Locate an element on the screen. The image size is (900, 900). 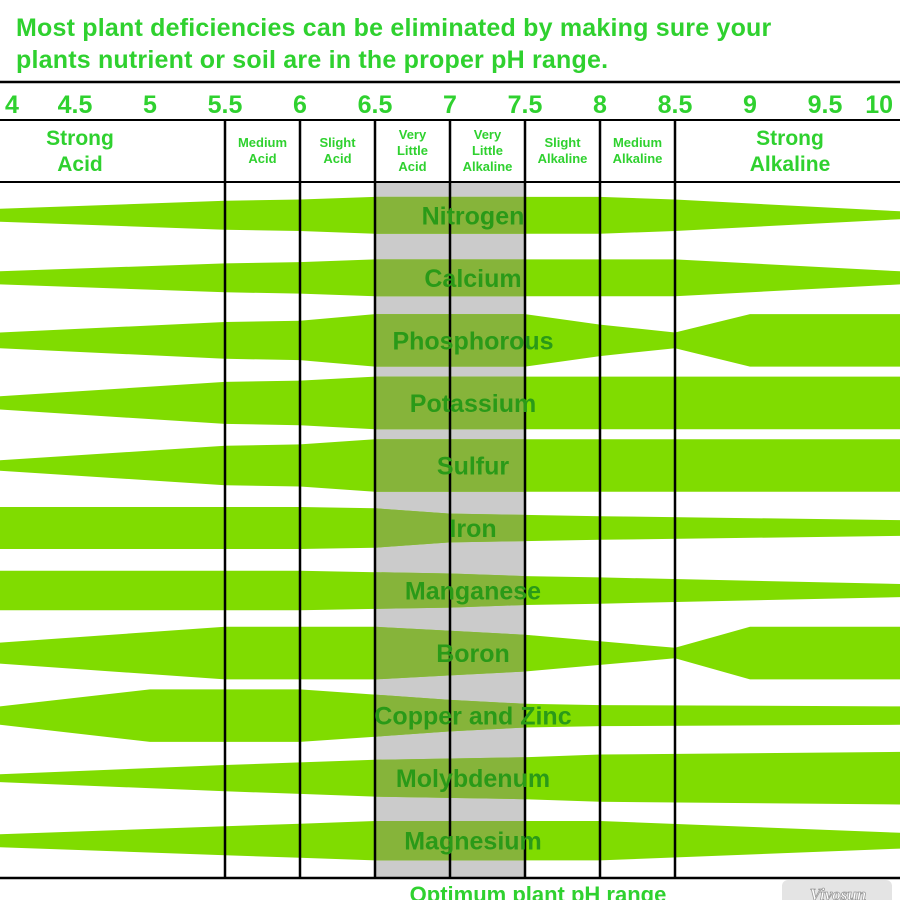
watermark-text: Vivosun is located at coordinates (838, 892).